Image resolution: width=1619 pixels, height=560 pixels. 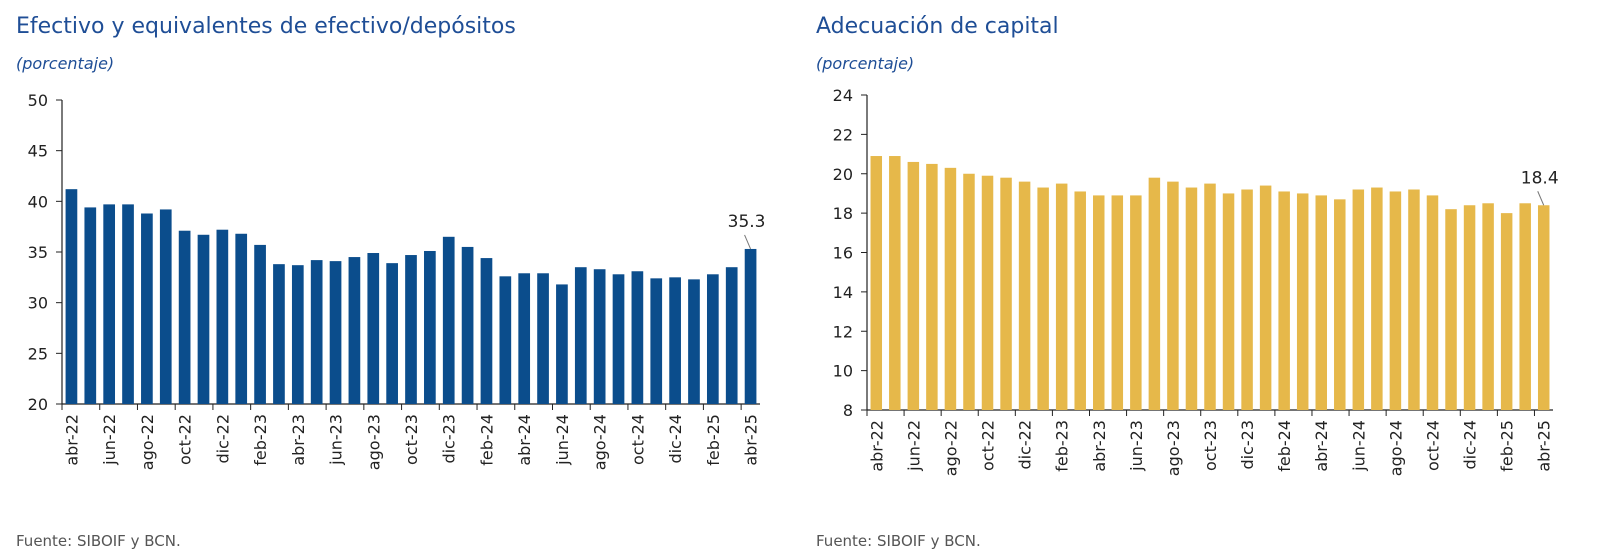 What do you see at coordinates (38, 353) in the screenshot?
I see `y-tick-label: 25` at bounding box center [38, 353].